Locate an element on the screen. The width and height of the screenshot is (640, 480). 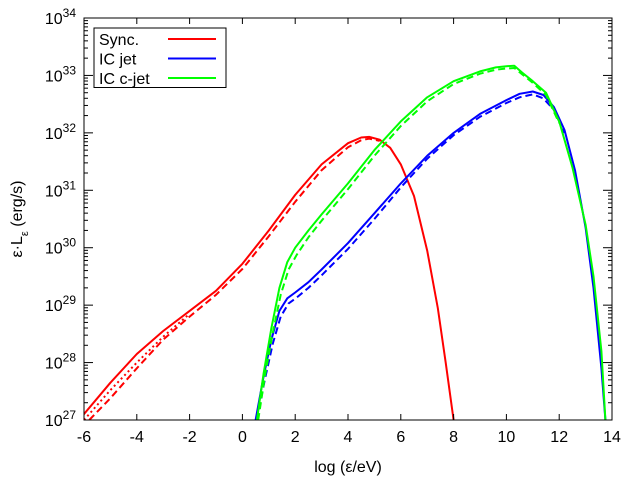
legend-label: IC jet is located at coordinates (118, 60).